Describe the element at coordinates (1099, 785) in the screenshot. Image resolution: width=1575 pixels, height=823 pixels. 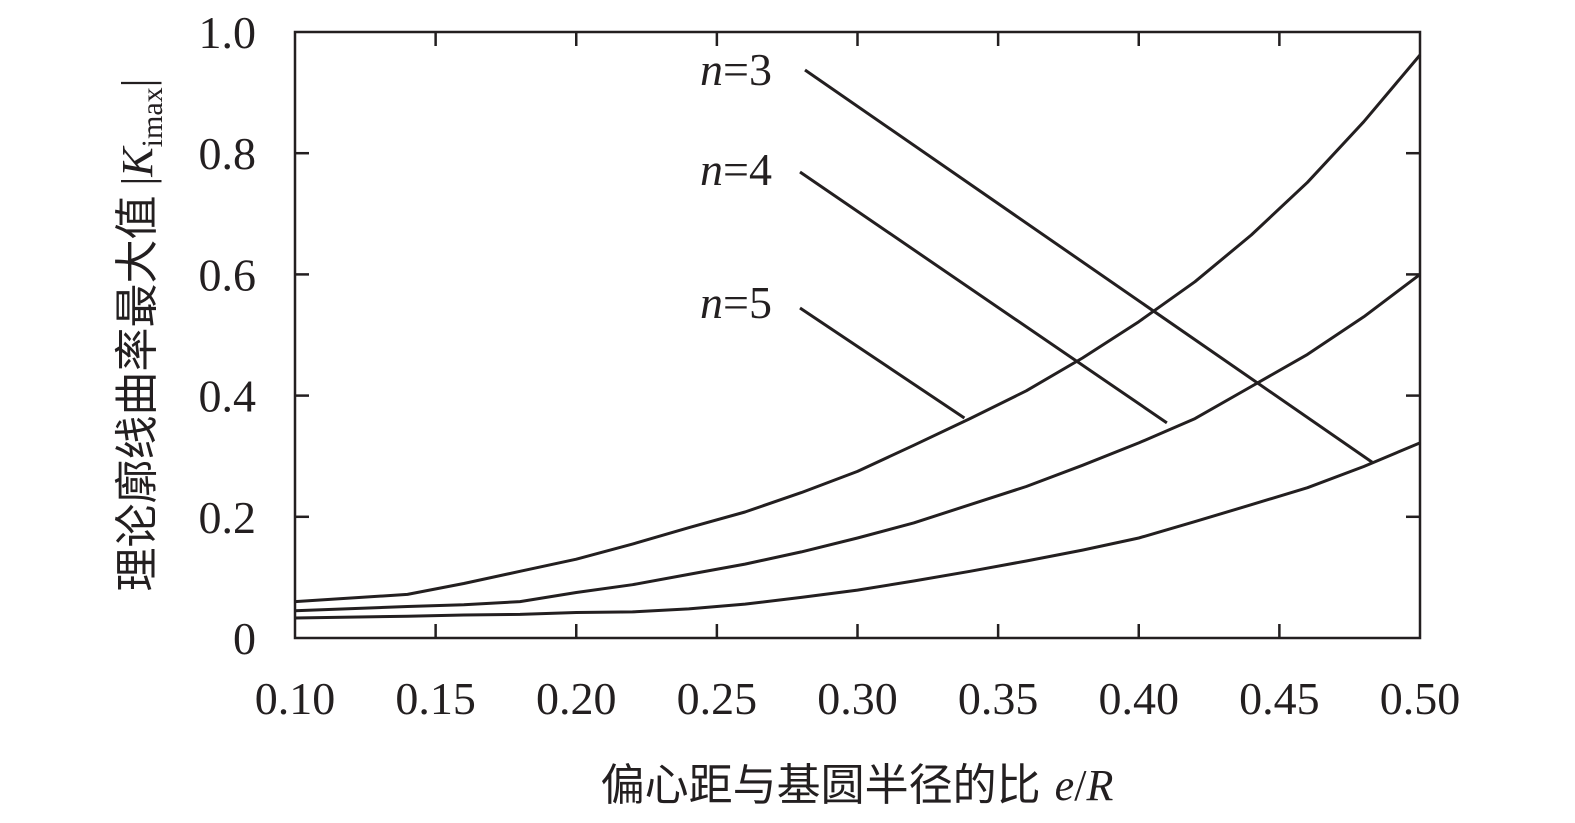
I see `x-axis-symbol-R: R` at that location.